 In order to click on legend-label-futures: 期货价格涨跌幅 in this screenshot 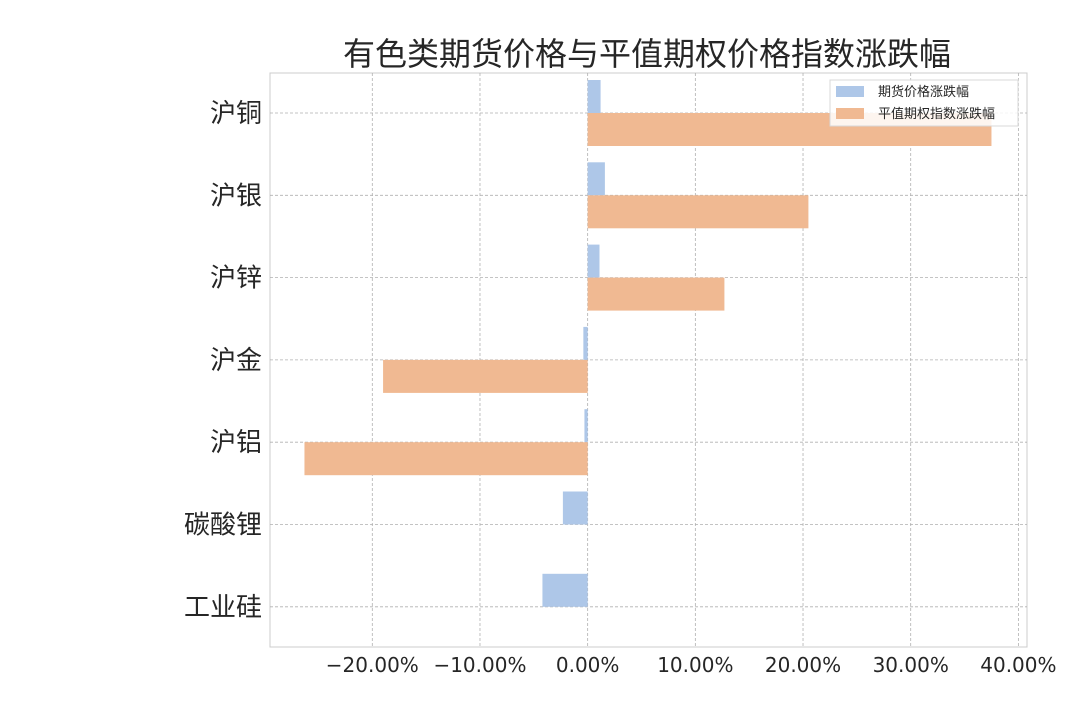, I will do `click(923, 92)`.